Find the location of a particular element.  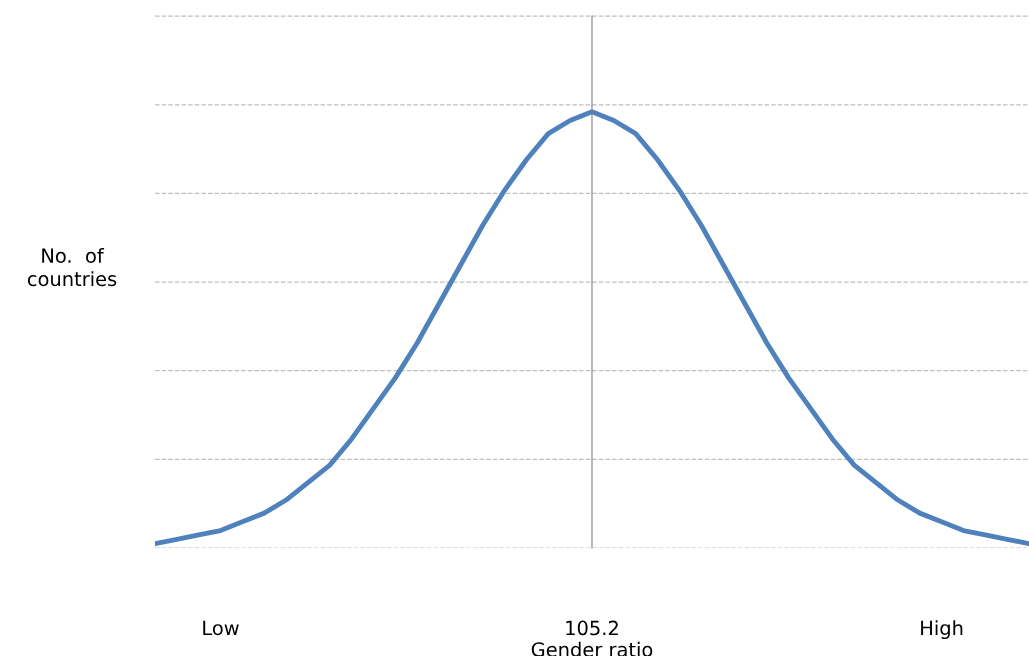

x-tick-label: Low is located at coordinates (221, 628).